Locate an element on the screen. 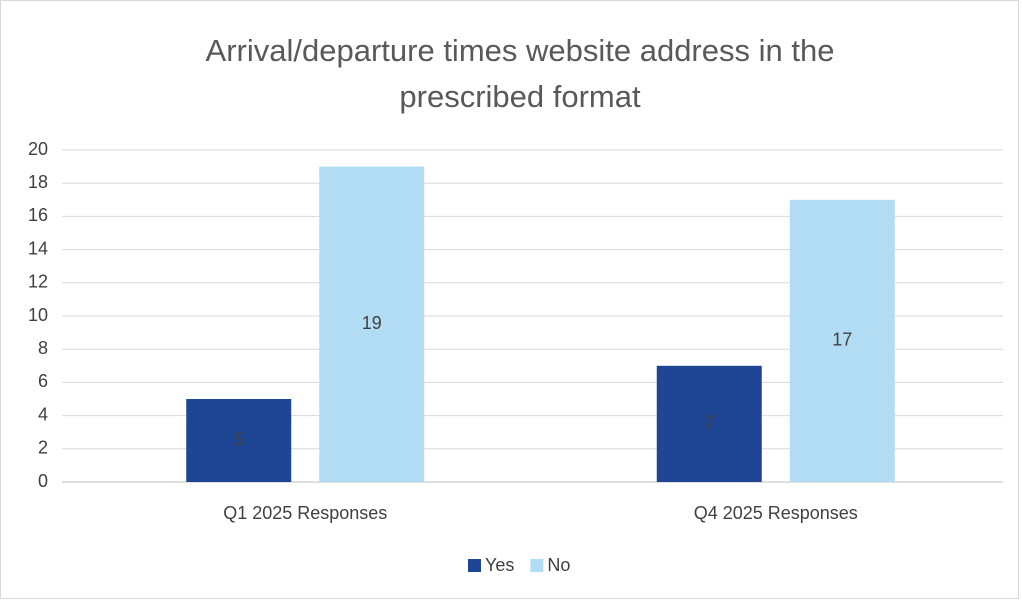 The image size is (1022, 601). data-label: 17 is located at coordinates (842, 340).